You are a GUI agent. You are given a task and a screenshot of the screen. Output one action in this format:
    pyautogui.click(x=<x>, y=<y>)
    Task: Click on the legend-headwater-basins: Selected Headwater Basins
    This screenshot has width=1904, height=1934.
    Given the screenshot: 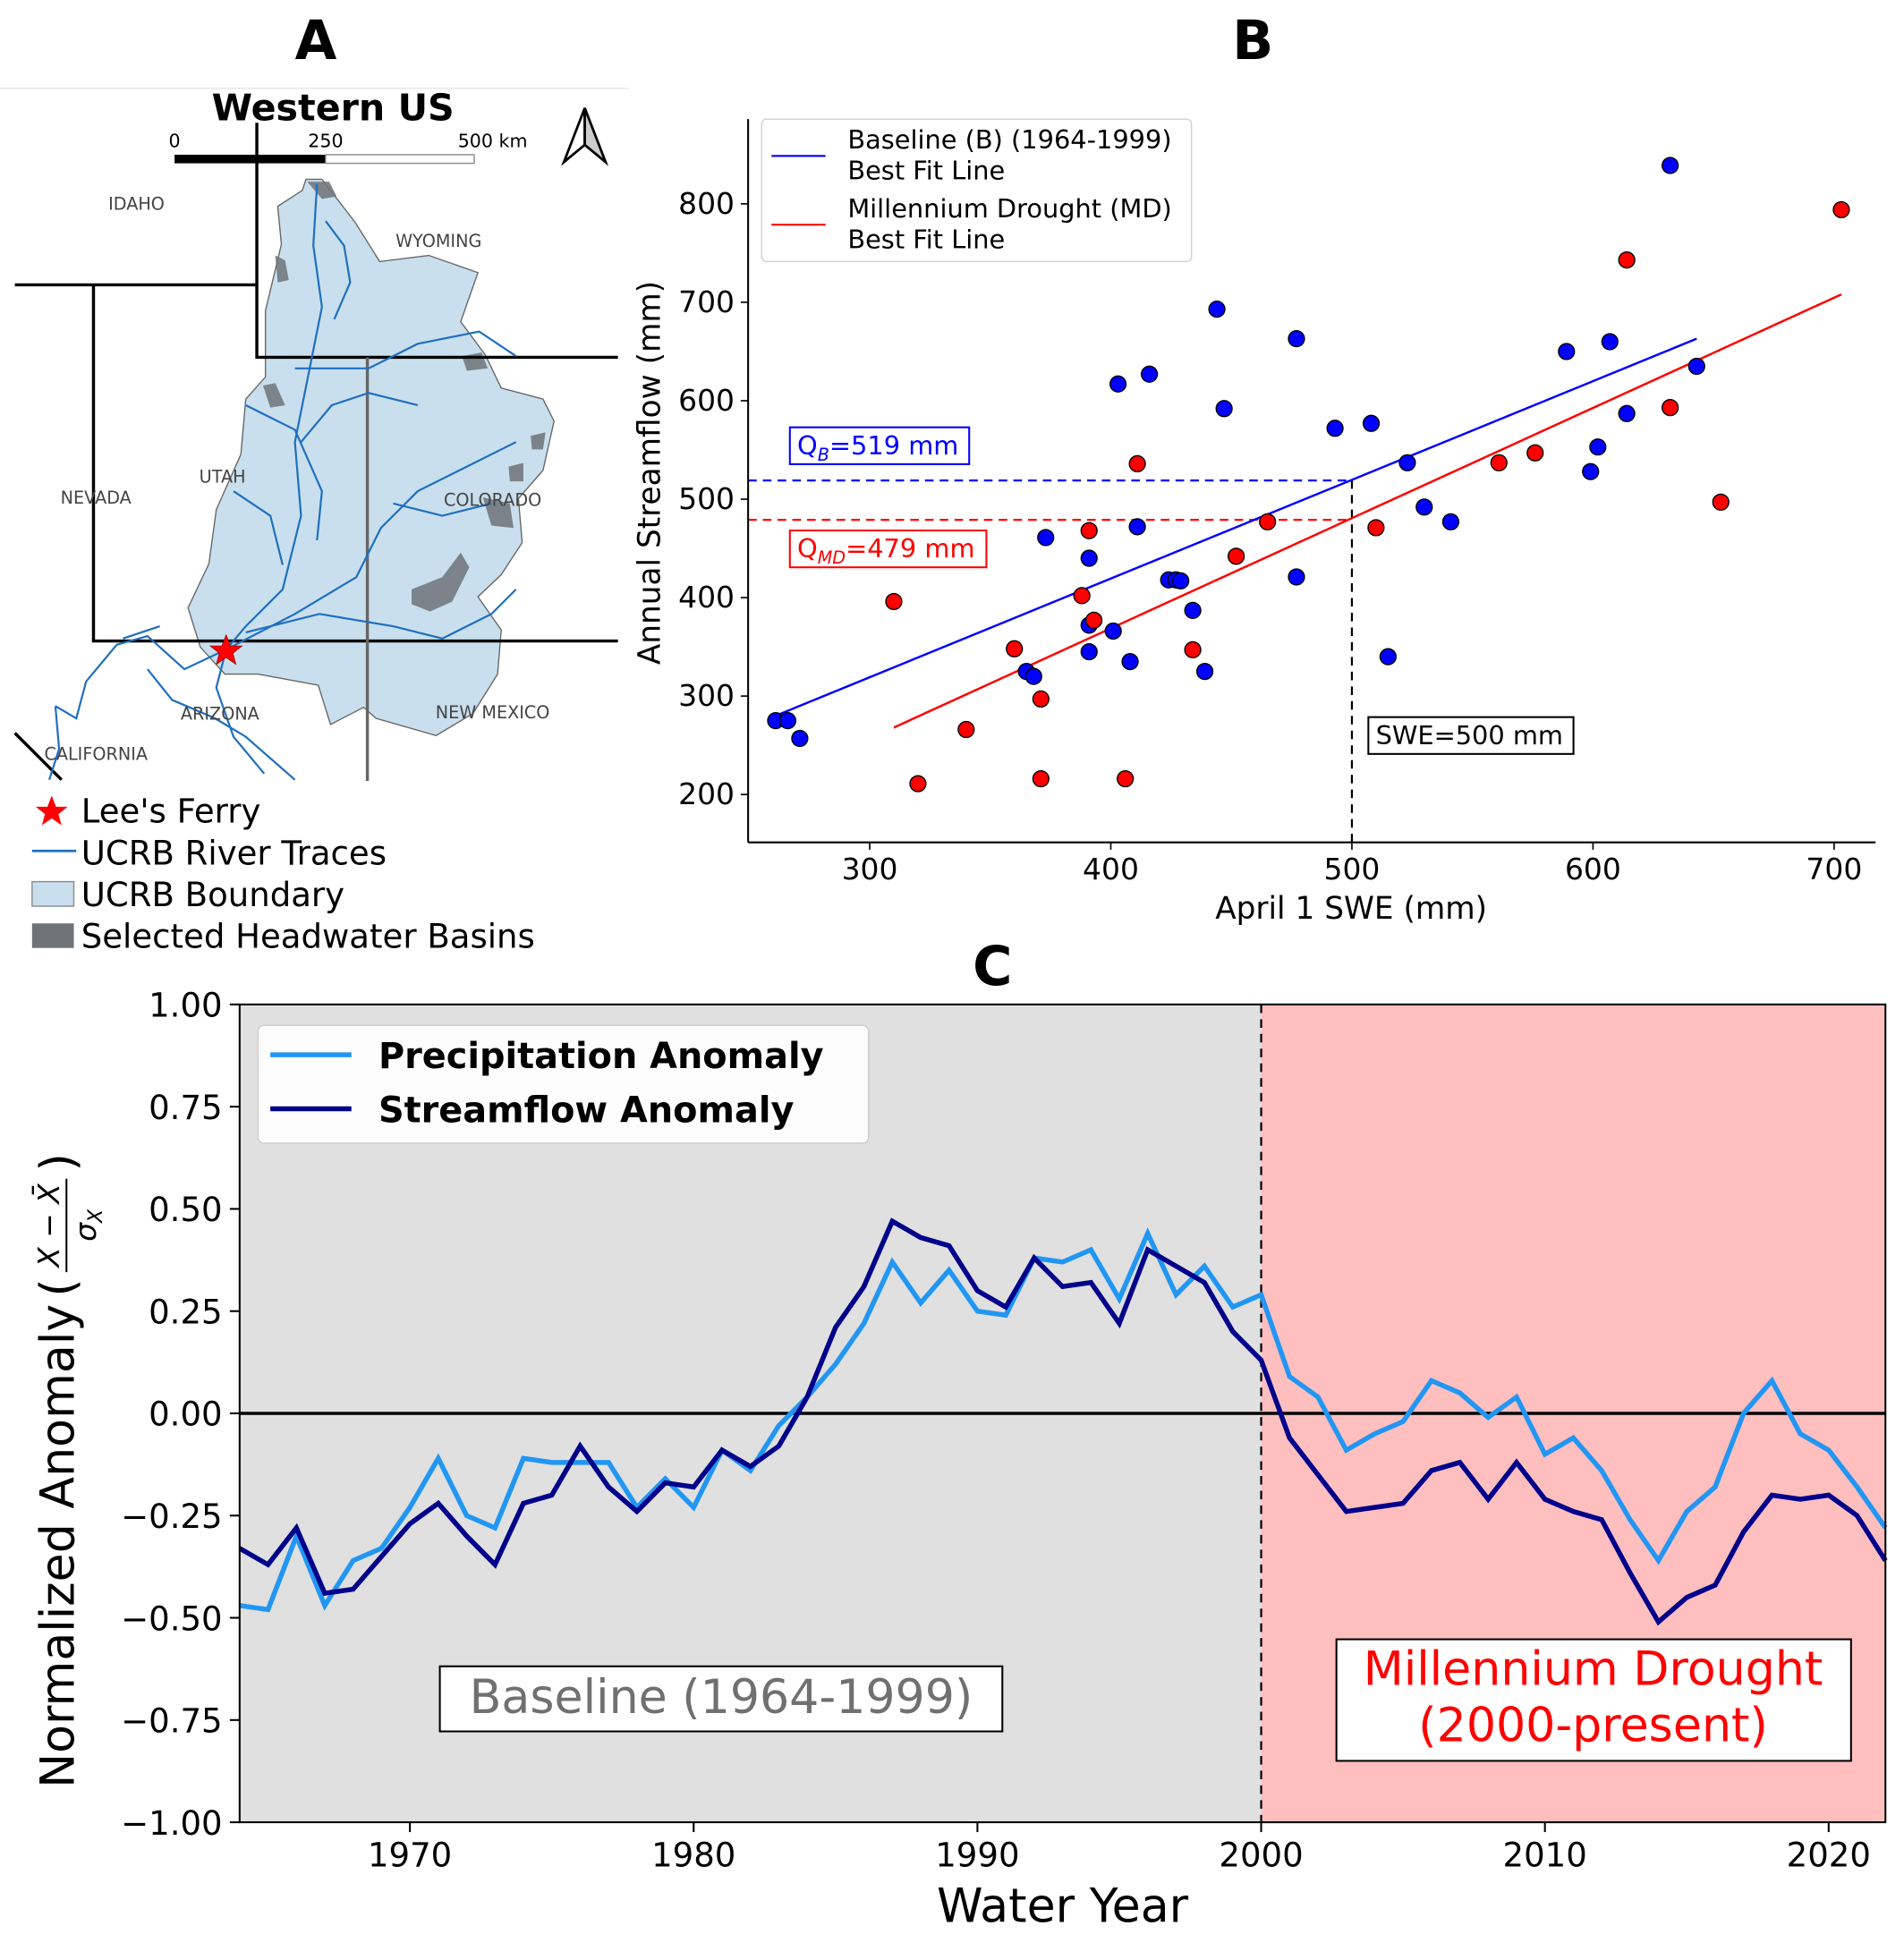 What is the action you would take?
    pyautogui.click(x=308, y=937)
    